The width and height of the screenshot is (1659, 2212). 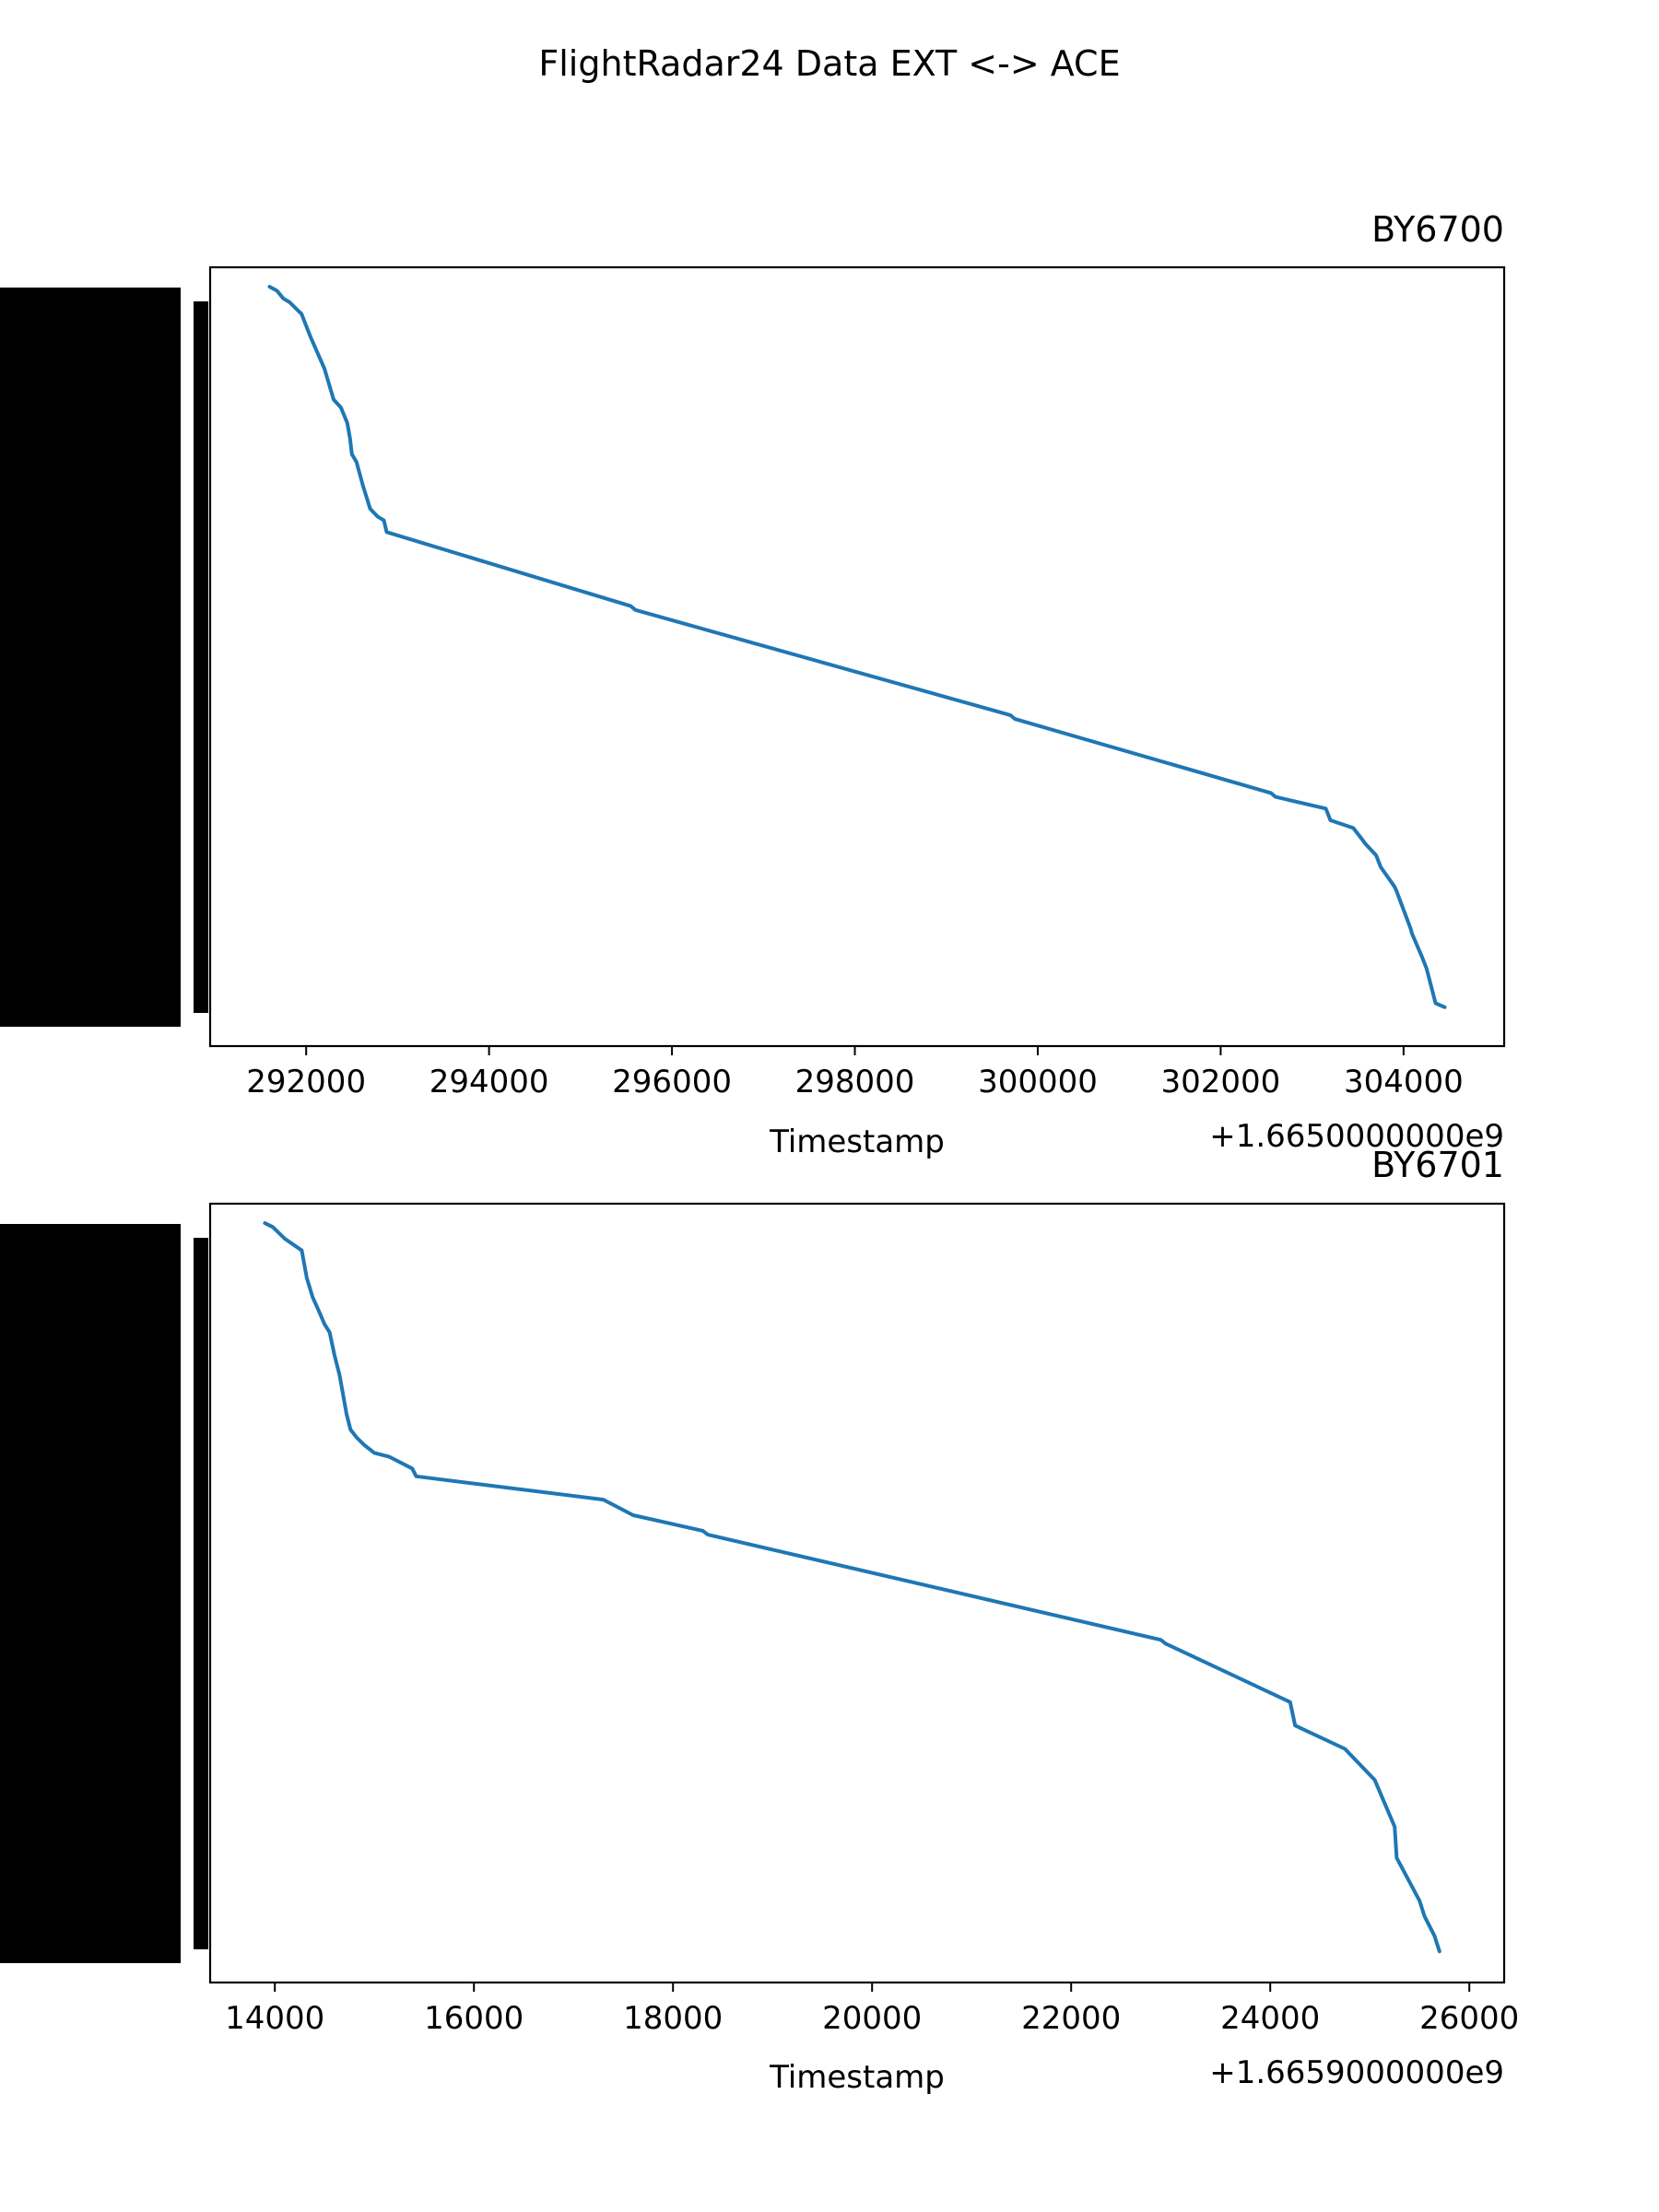 I want to click on x-tick-label: 20000, so click(x=872, y=2018).